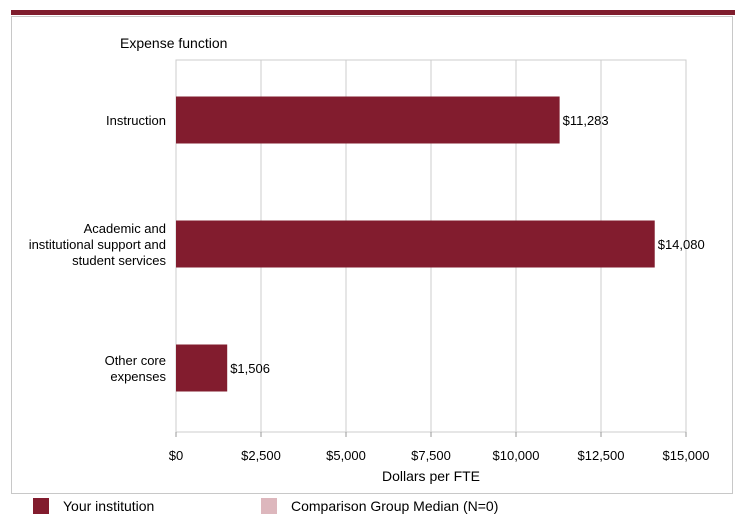 Image resolution: width=737 pixels, height=518 pixels. What do you see at coordinates (346, 455) in the screenshot?
I see `x-tick-label: $5,000` at bounding box center [346, 455].